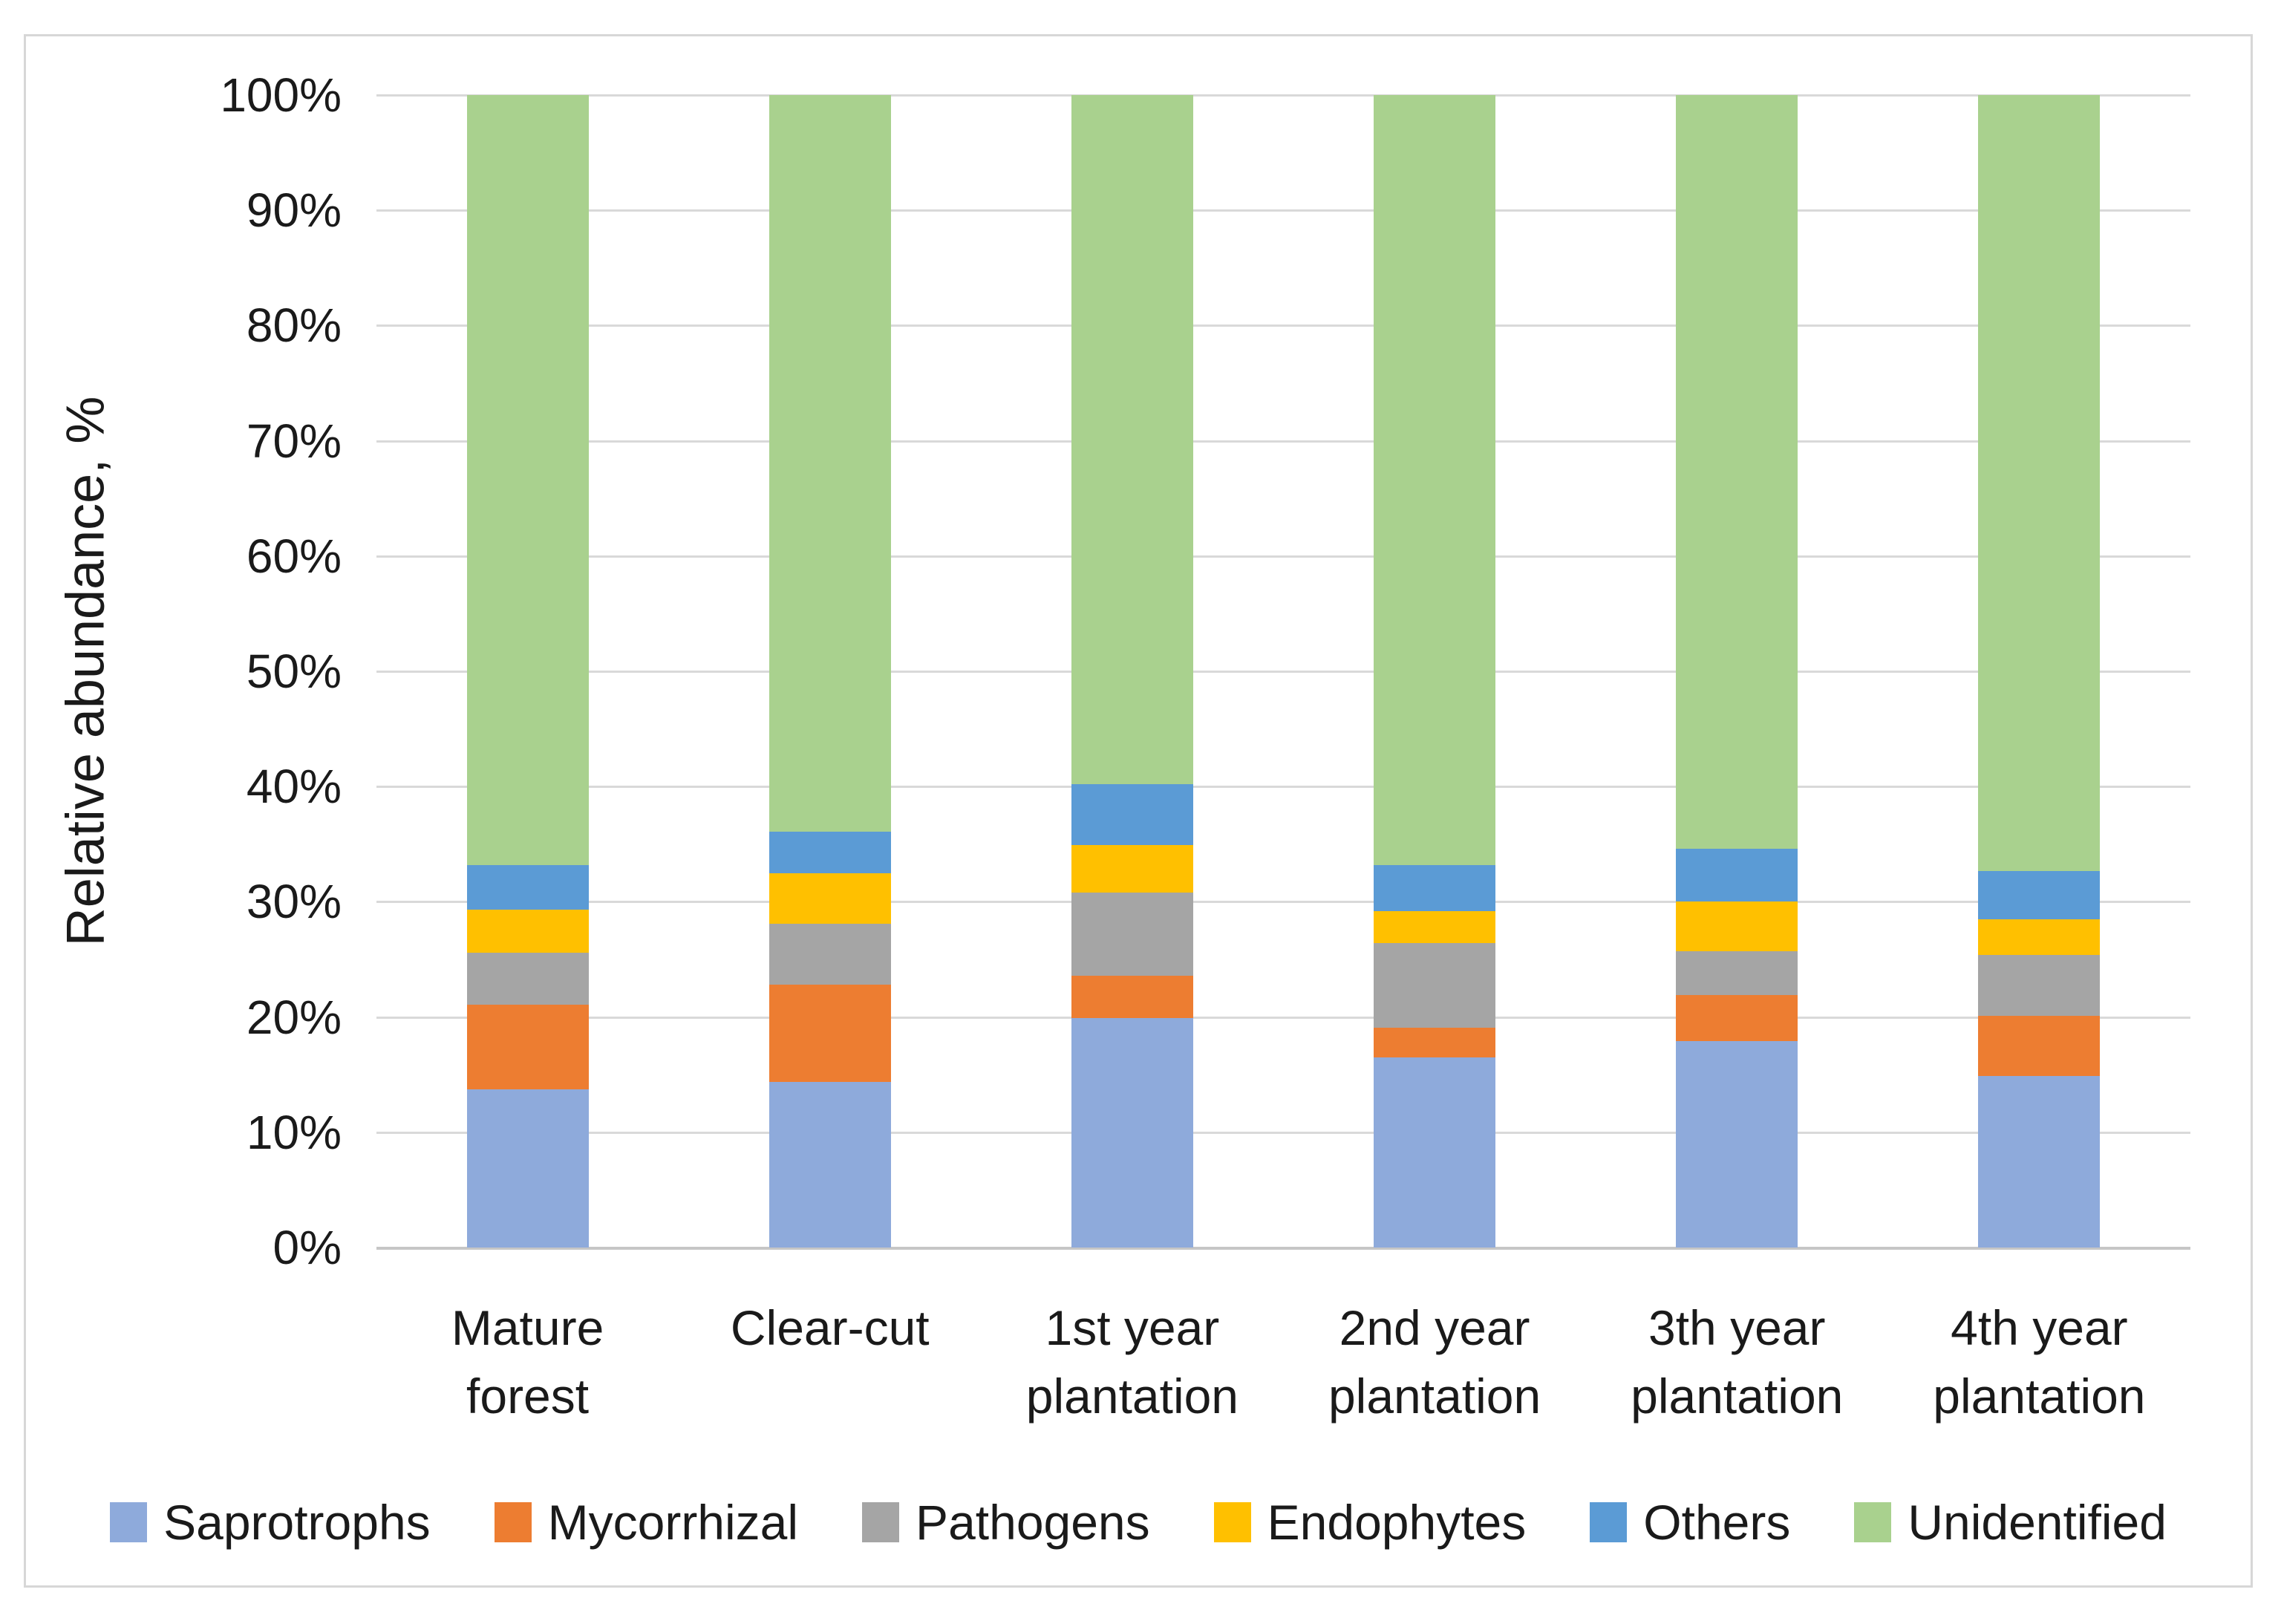  Describe the element at coordinates (513, 1522) in the screenshot. I see `legend-swatch-mycorrhizal` at that location.